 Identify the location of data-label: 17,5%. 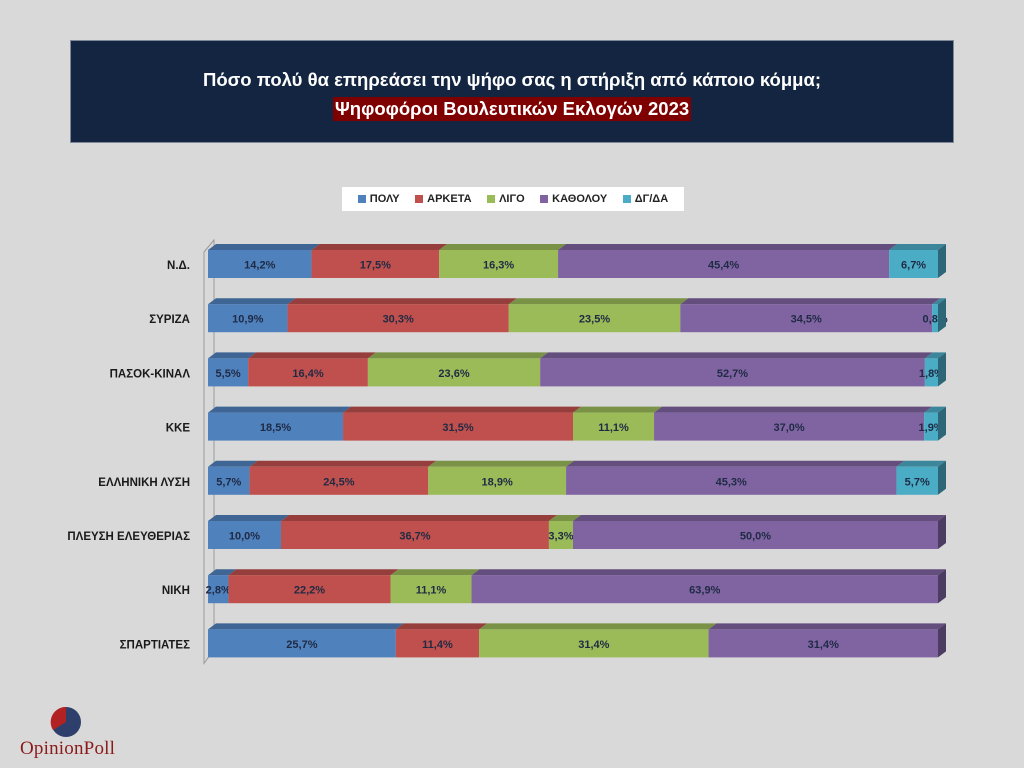
(375, 266).